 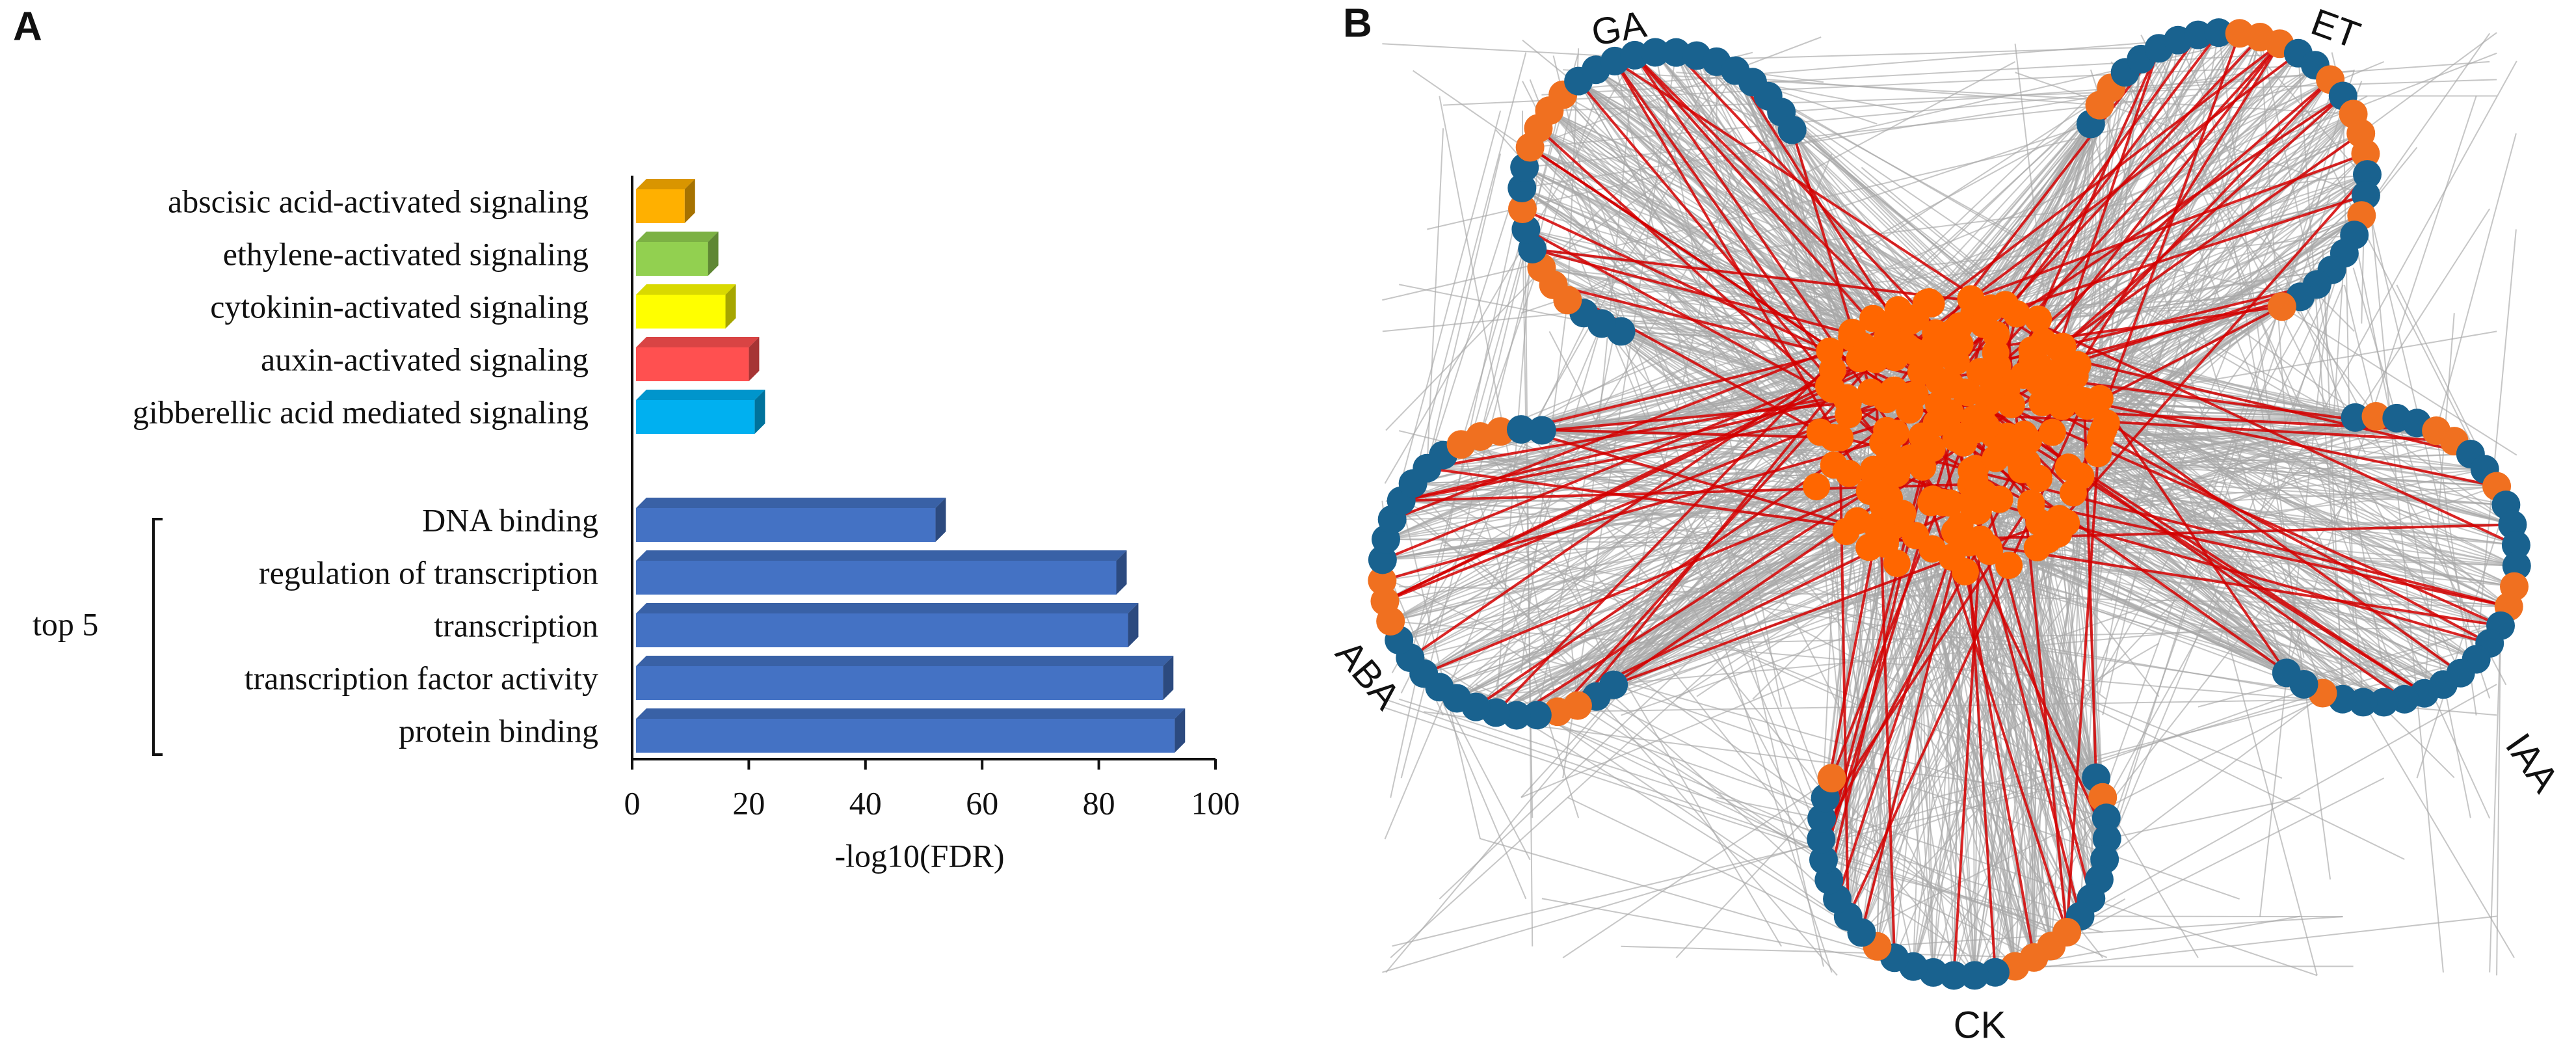 I want to click on x-tick-label: 20, so click(x=749, y=803).